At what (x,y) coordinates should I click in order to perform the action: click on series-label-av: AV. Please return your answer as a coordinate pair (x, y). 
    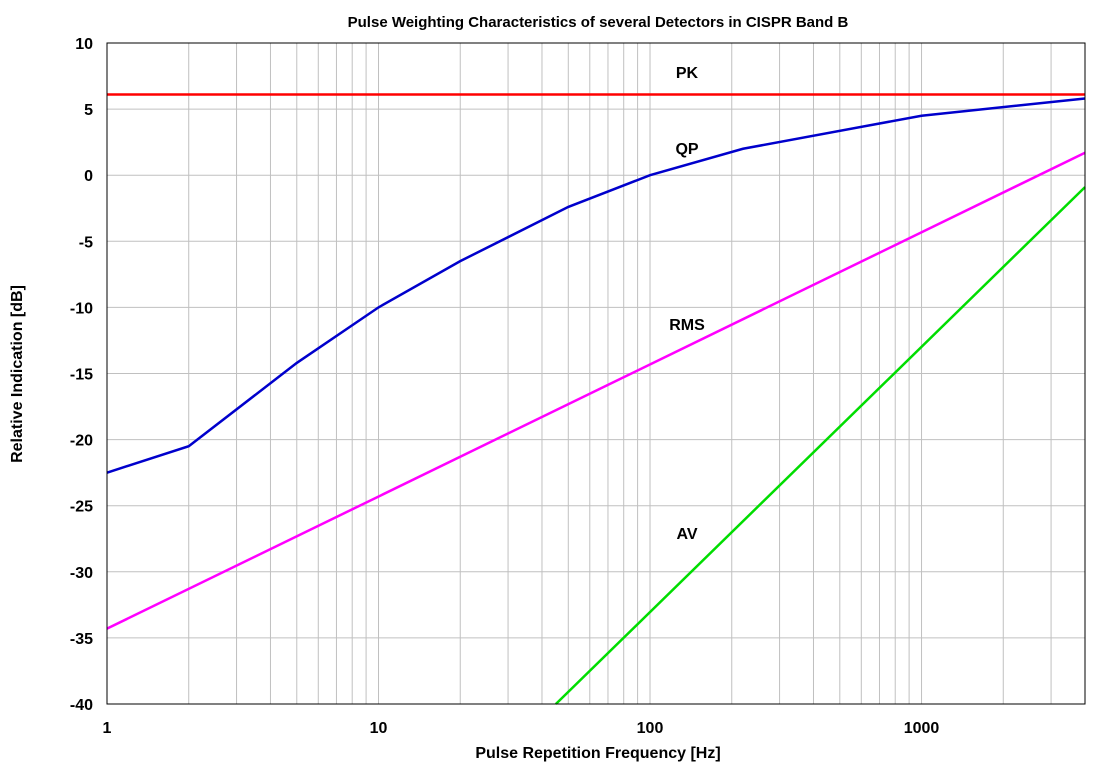
    Looking at the image, I should click on (686, 534).